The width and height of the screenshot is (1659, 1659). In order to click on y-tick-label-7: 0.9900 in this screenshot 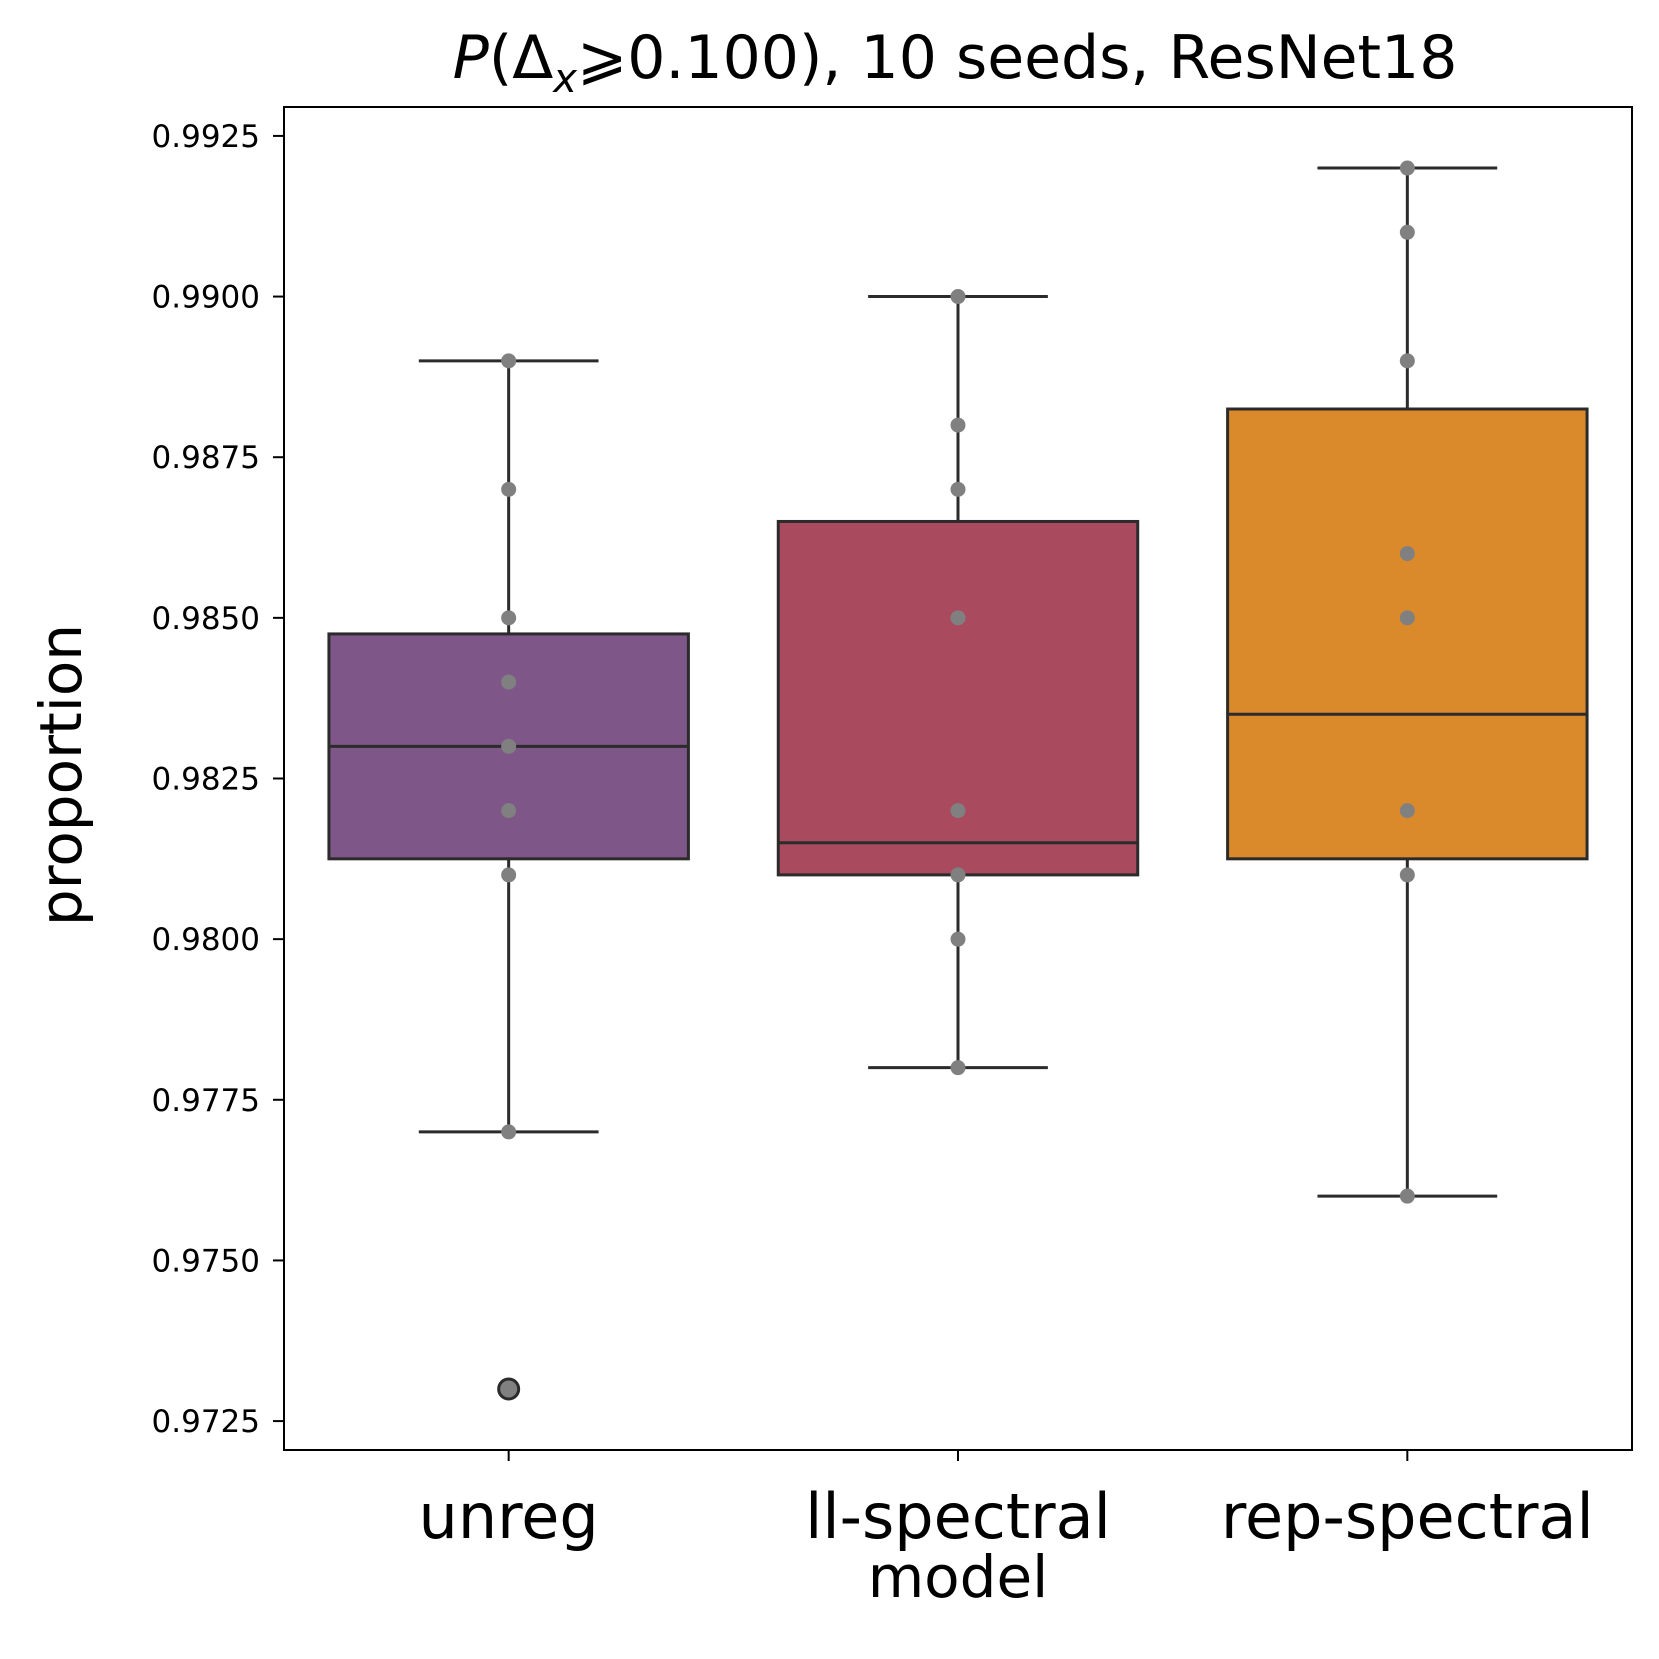, I will do `click(206, 298)`.